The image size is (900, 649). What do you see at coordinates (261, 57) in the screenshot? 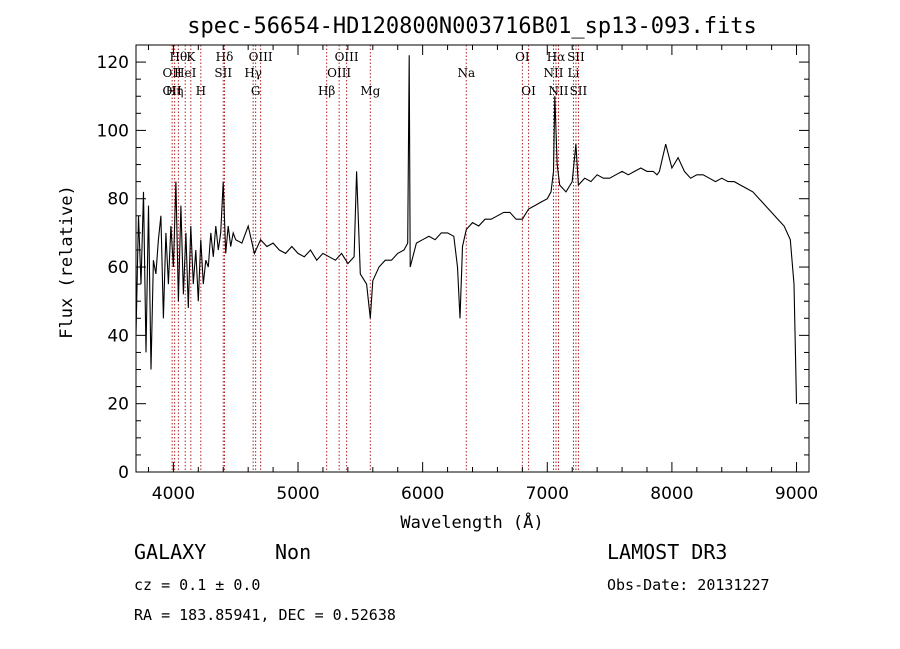
I see `line-label-8-0: OIII` at bounding box center [261, 57].